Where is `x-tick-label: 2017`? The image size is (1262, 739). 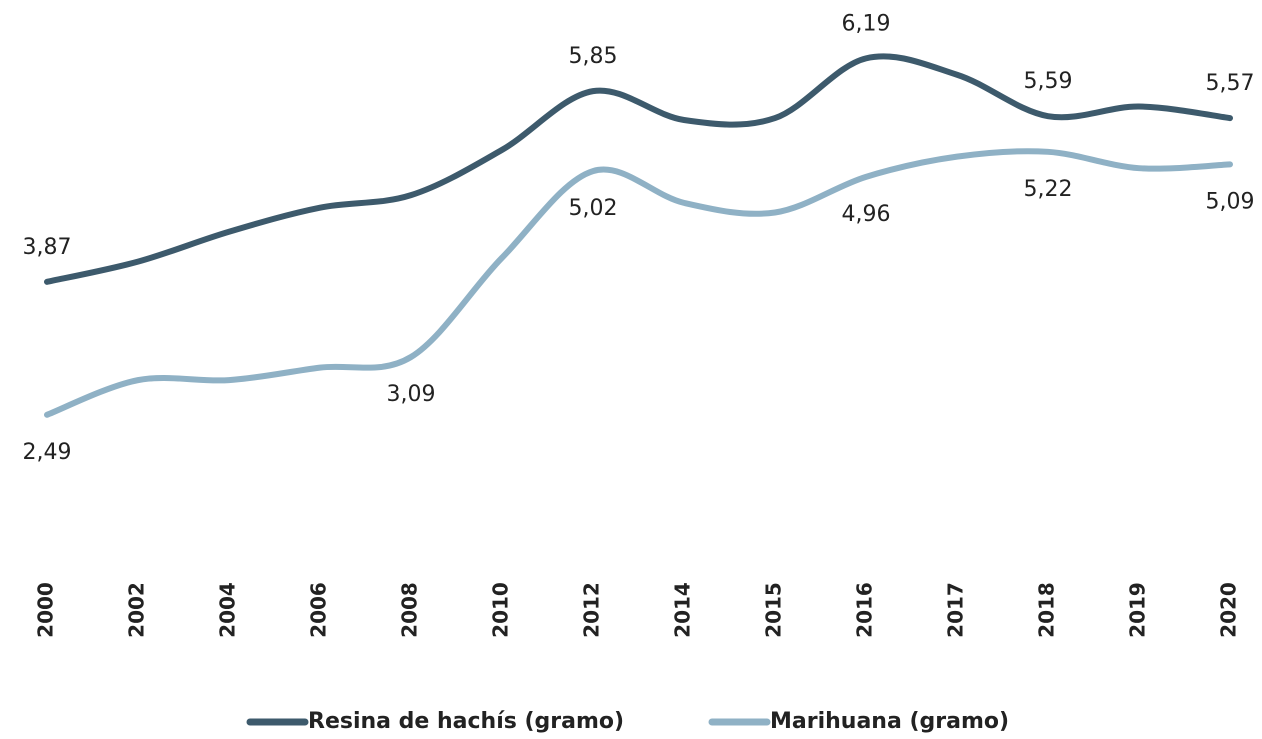
x-tick-label: 2017 is located at coordinates (956, 610).